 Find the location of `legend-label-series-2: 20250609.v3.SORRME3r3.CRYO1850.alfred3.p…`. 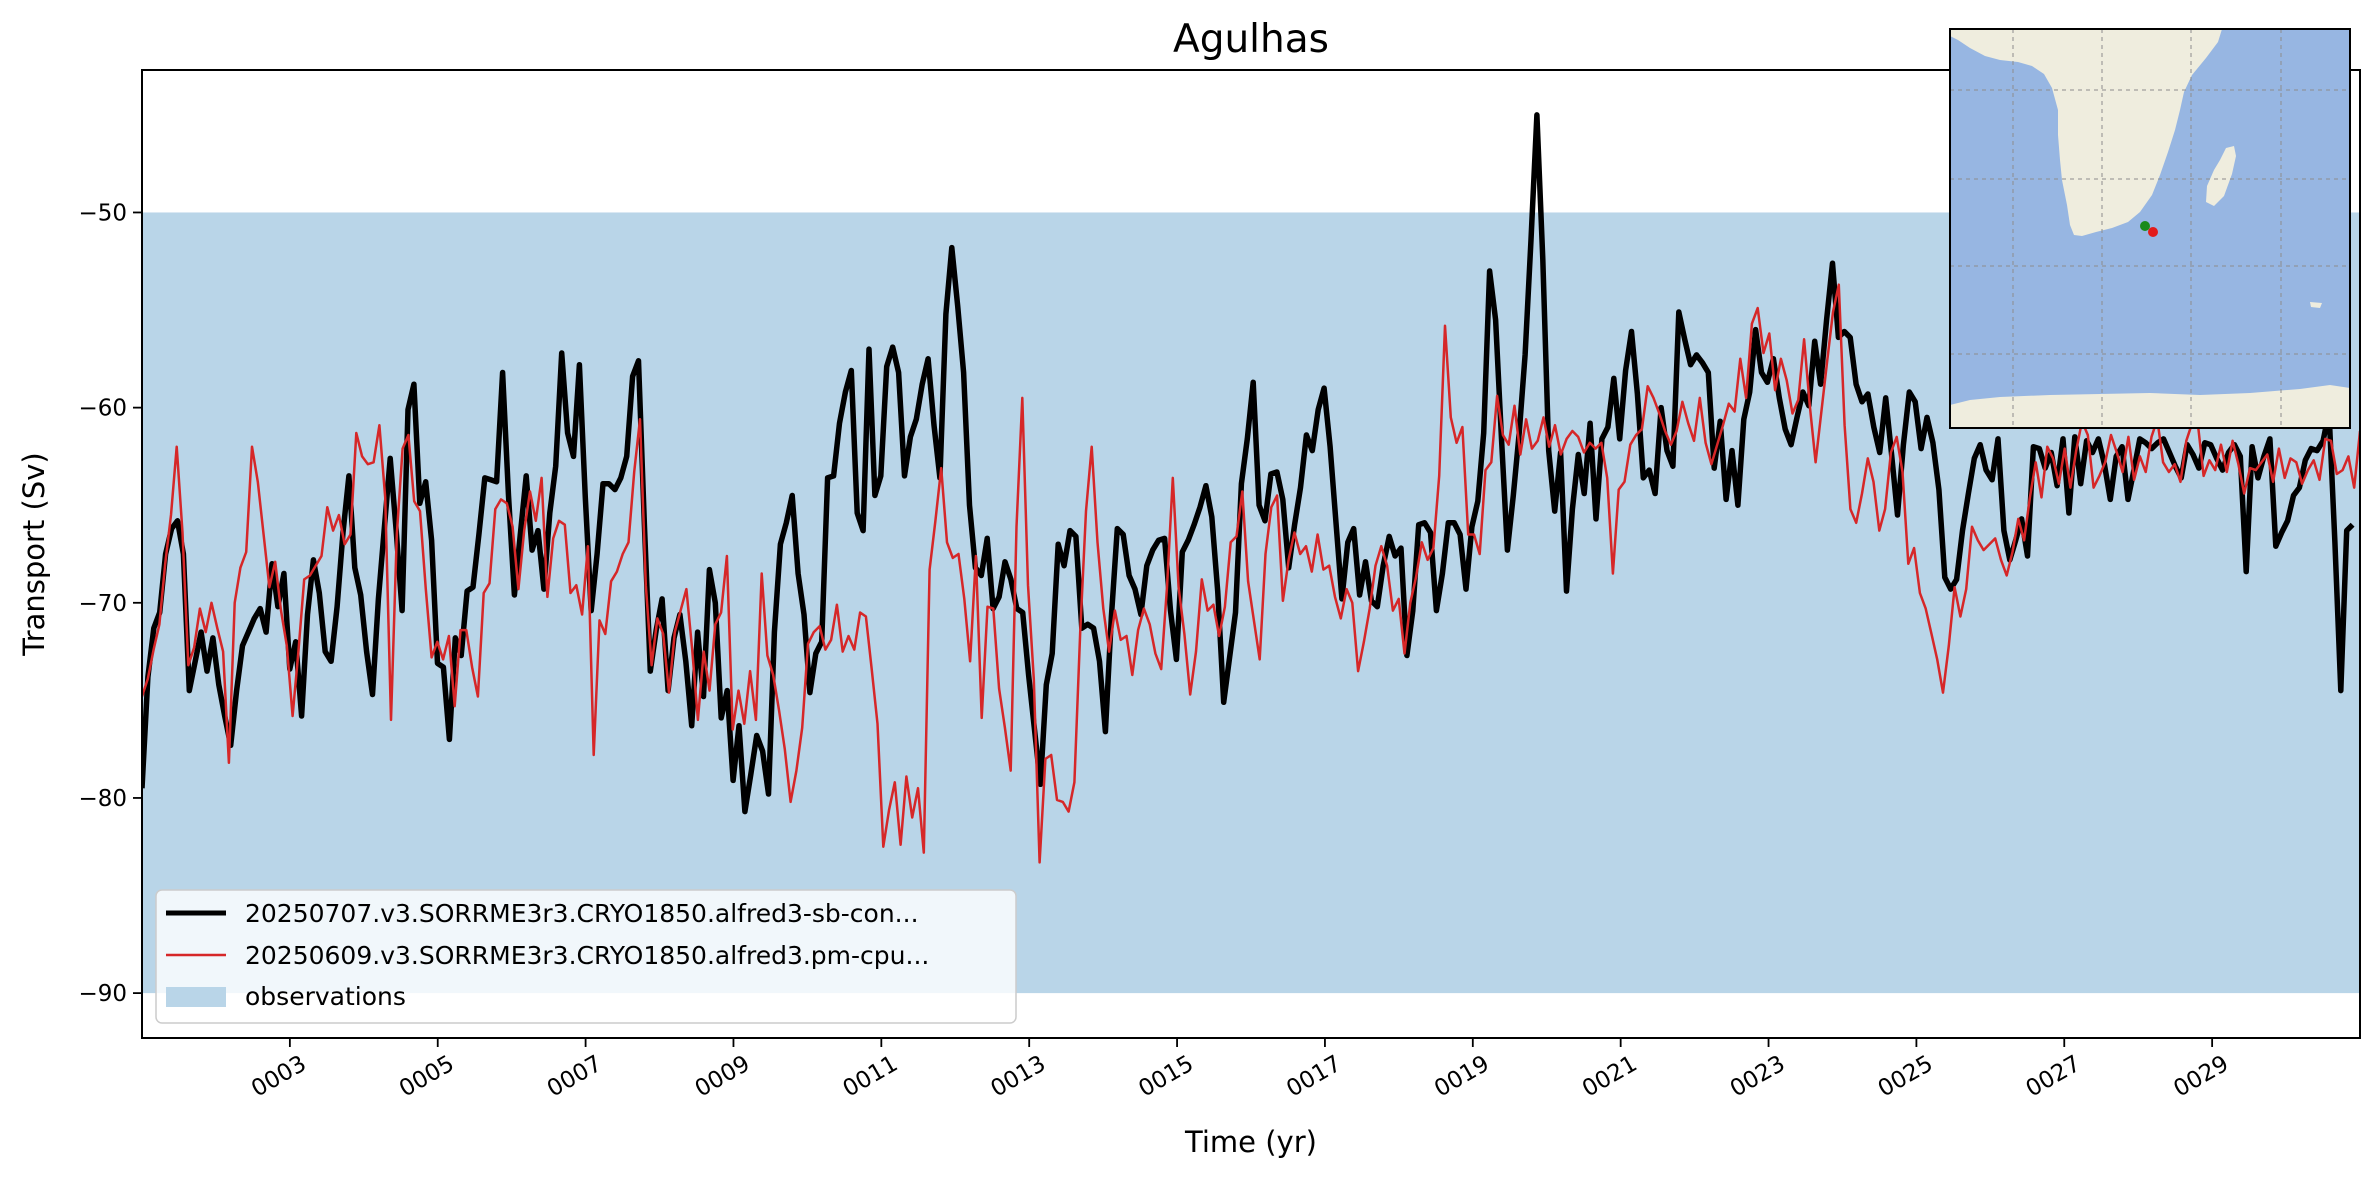

legend-label-series-2: 20250609.v3.SORRME3r3.CRYO1850.alfred3.p… is located at coordinates (587, 955).